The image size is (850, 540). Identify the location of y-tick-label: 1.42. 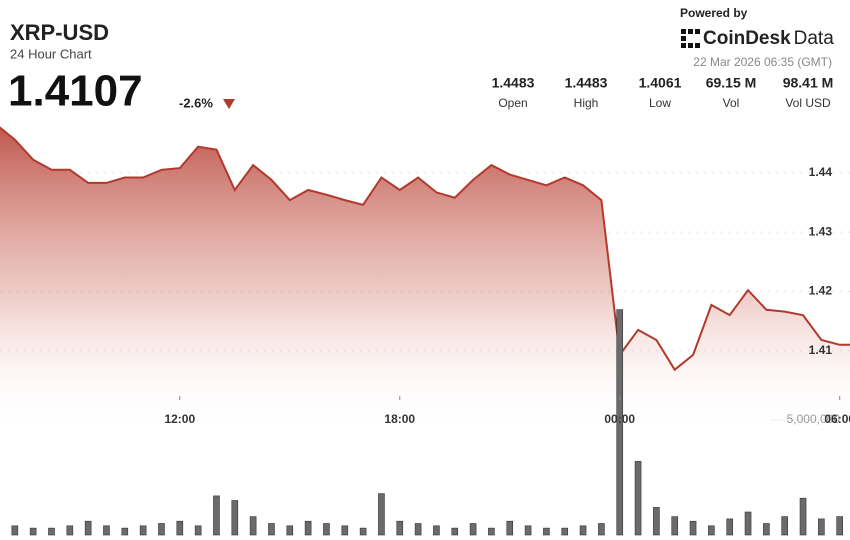
(821, 291).